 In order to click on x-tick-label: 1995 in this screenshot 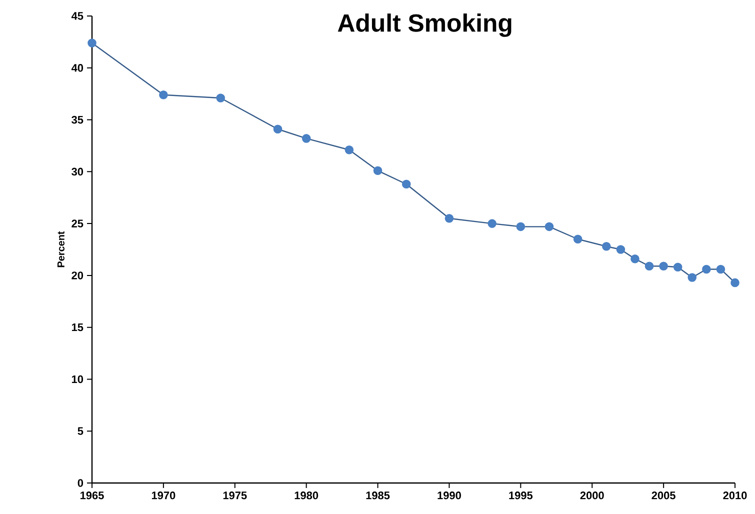, I will do `click(521, 496)`.